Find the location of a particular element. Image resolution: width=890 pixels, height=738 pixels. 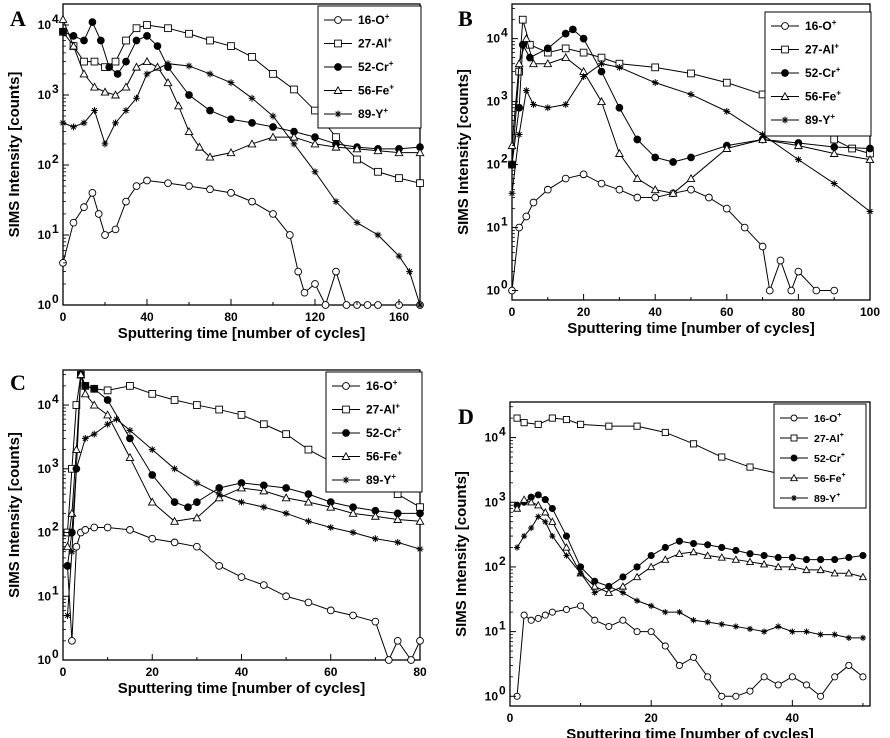

legend-box is located at coordinates (820, 456).